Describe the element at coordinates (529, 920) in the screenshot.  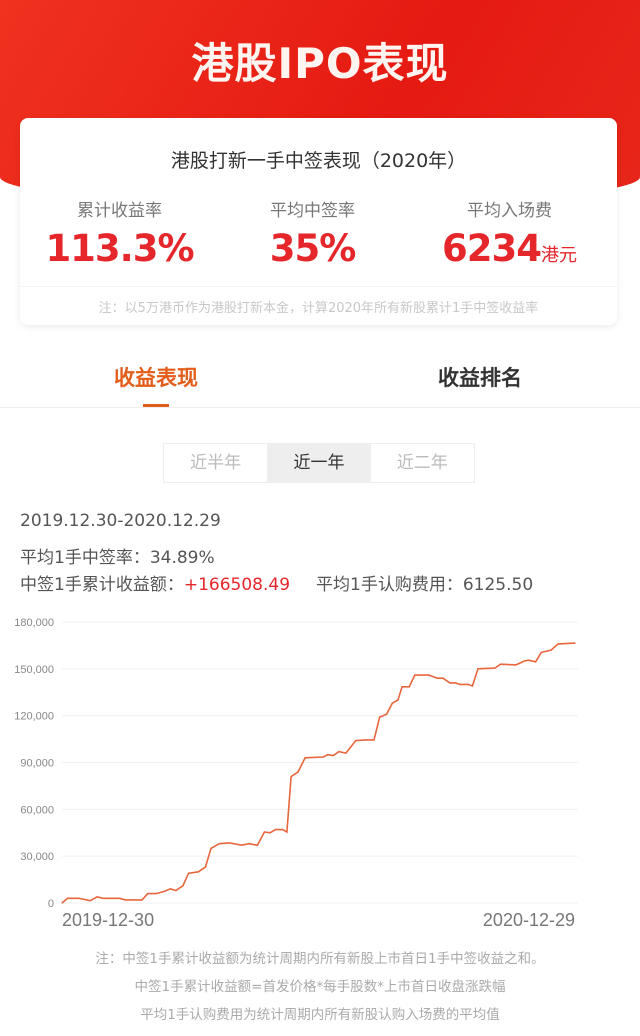
I see `x-tick-label: 2020-12-29` at that location.